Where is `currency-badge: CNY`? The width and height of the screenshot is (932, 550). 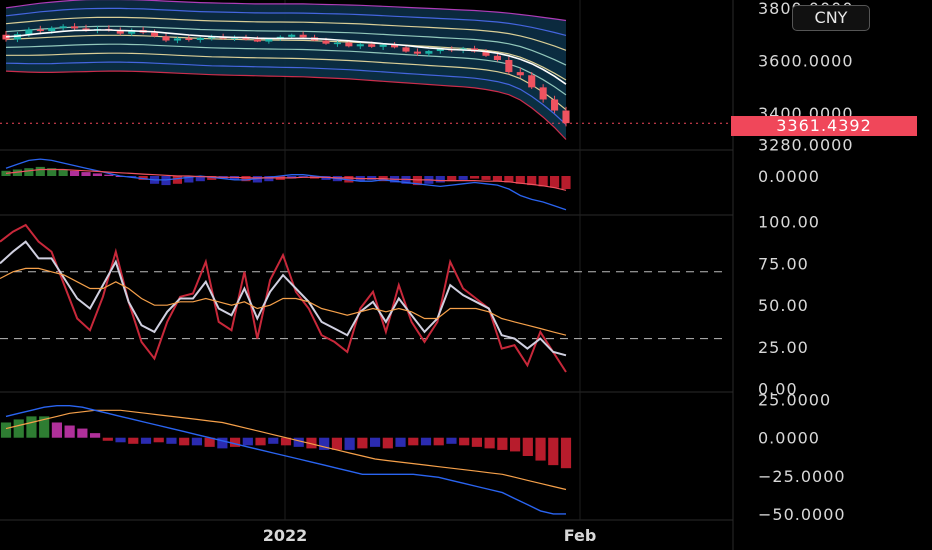 currency-badge: CNY is located at coordinates (831, 18).